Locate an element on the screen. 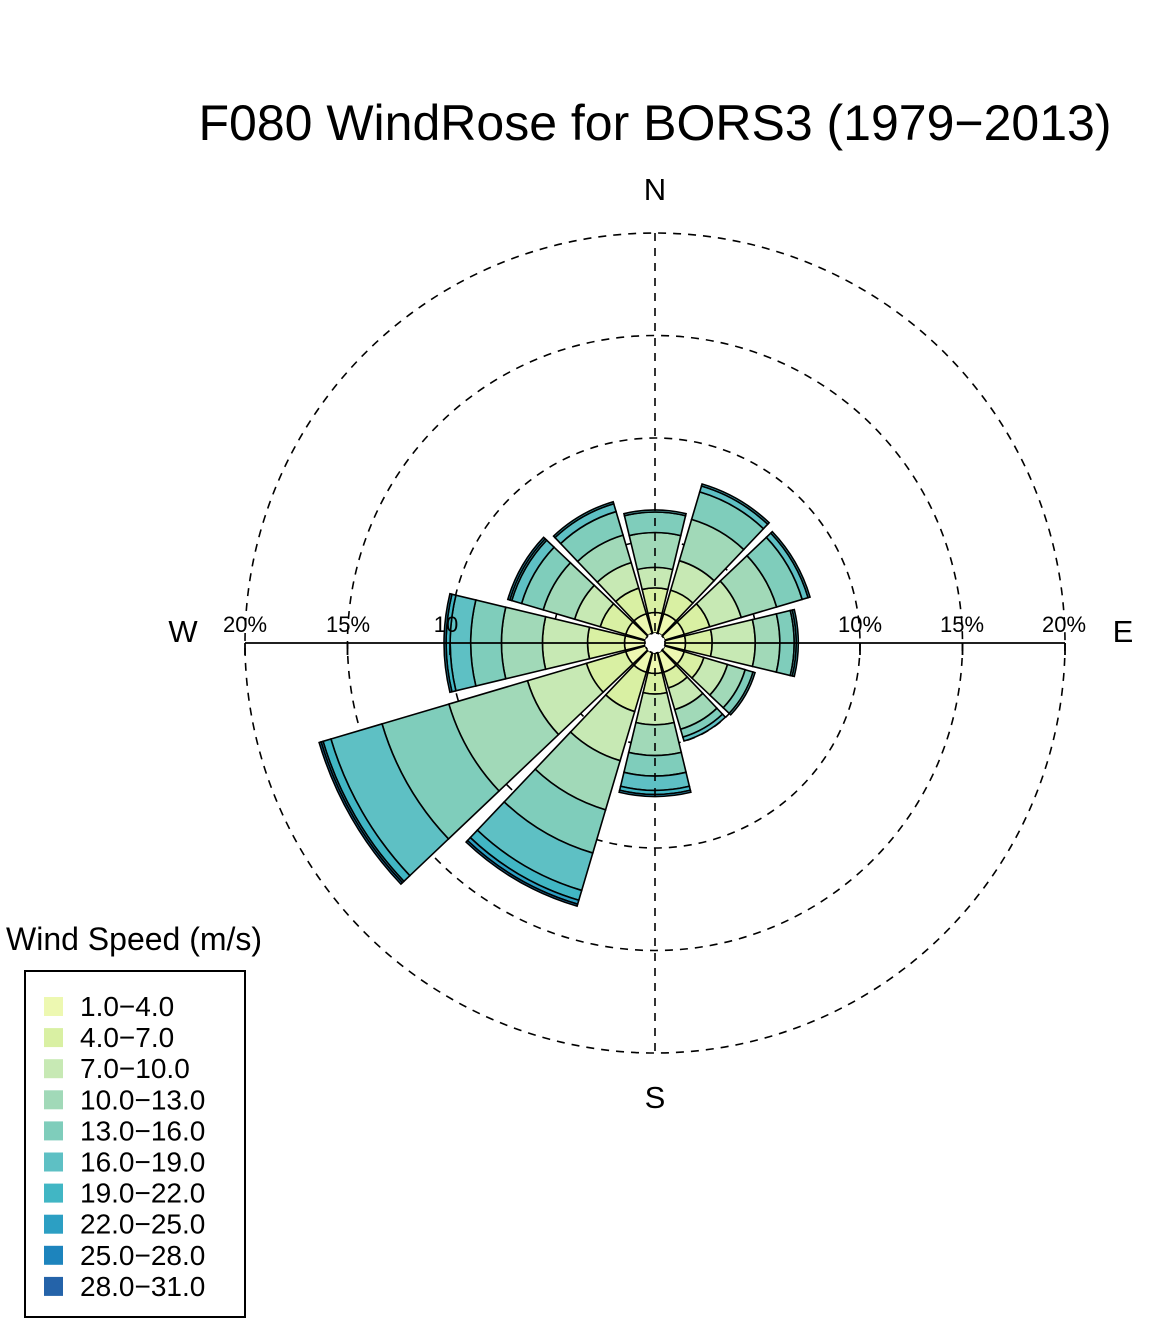 This screenshot has height=1325, width=1155. compass-label-south: S is located at coordinates (655, 1097).